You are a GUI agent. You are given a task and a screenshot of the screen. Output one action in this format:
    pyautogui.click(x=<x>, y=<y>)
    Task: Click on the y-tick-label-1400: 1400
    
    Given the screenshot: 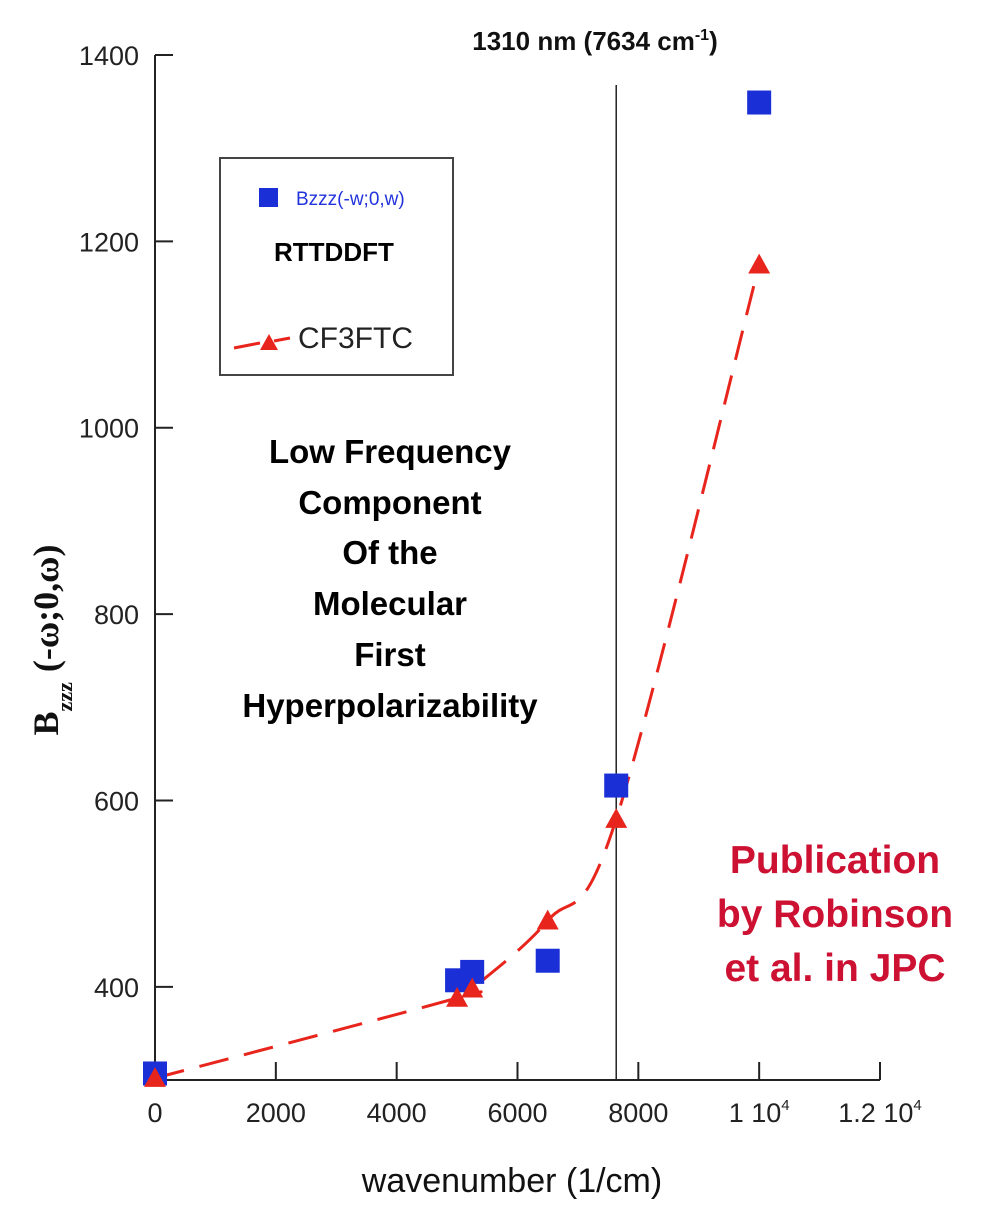 What is the action you would take?
    pyautogui.click(x=109, y=56)
    